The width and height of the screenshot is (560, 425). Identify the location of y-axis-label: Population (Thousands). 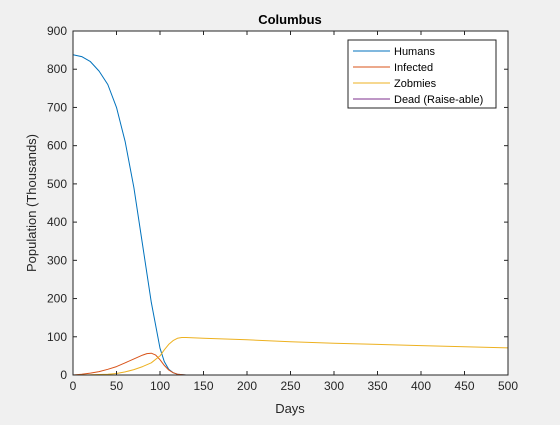
(31, 203).